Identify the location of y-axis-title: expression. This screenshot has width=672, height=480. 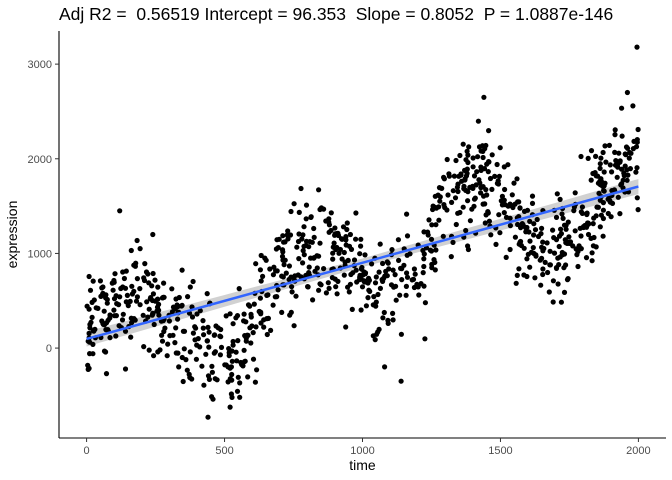
(12, 235).